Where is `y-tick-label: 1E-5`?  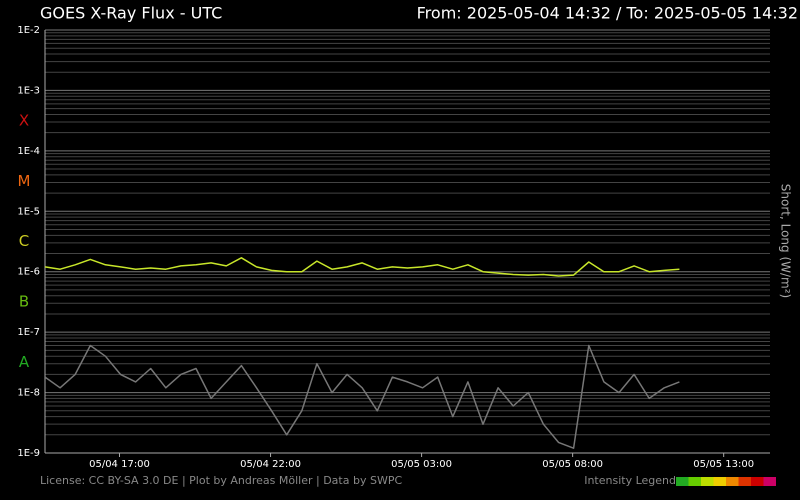
y-tick-label: 1E-5 is located at coordinates (28, 211).